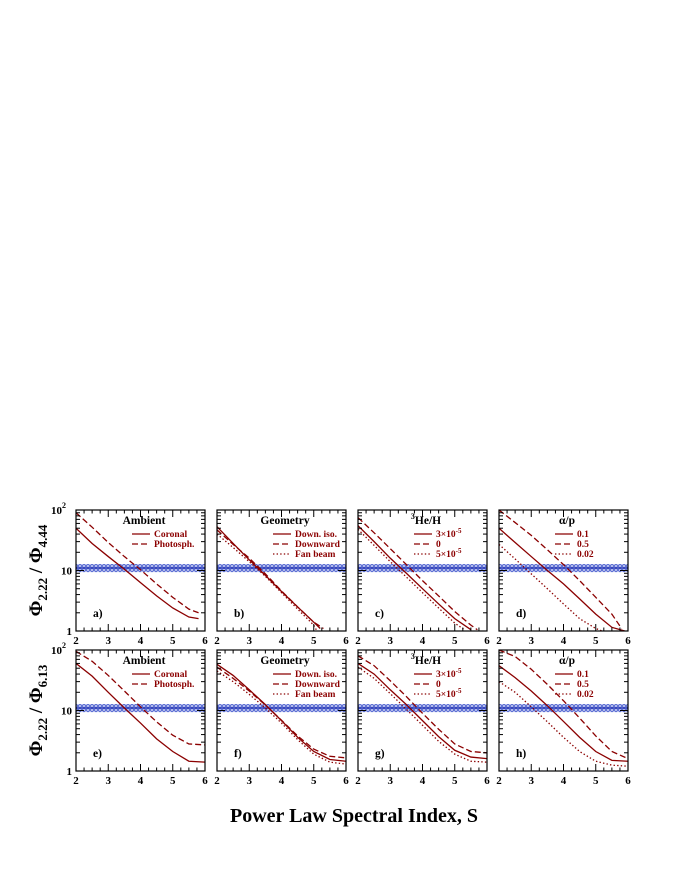 The image size is (673, 871). I want to click on panel-letter: a), so click(98, 614).